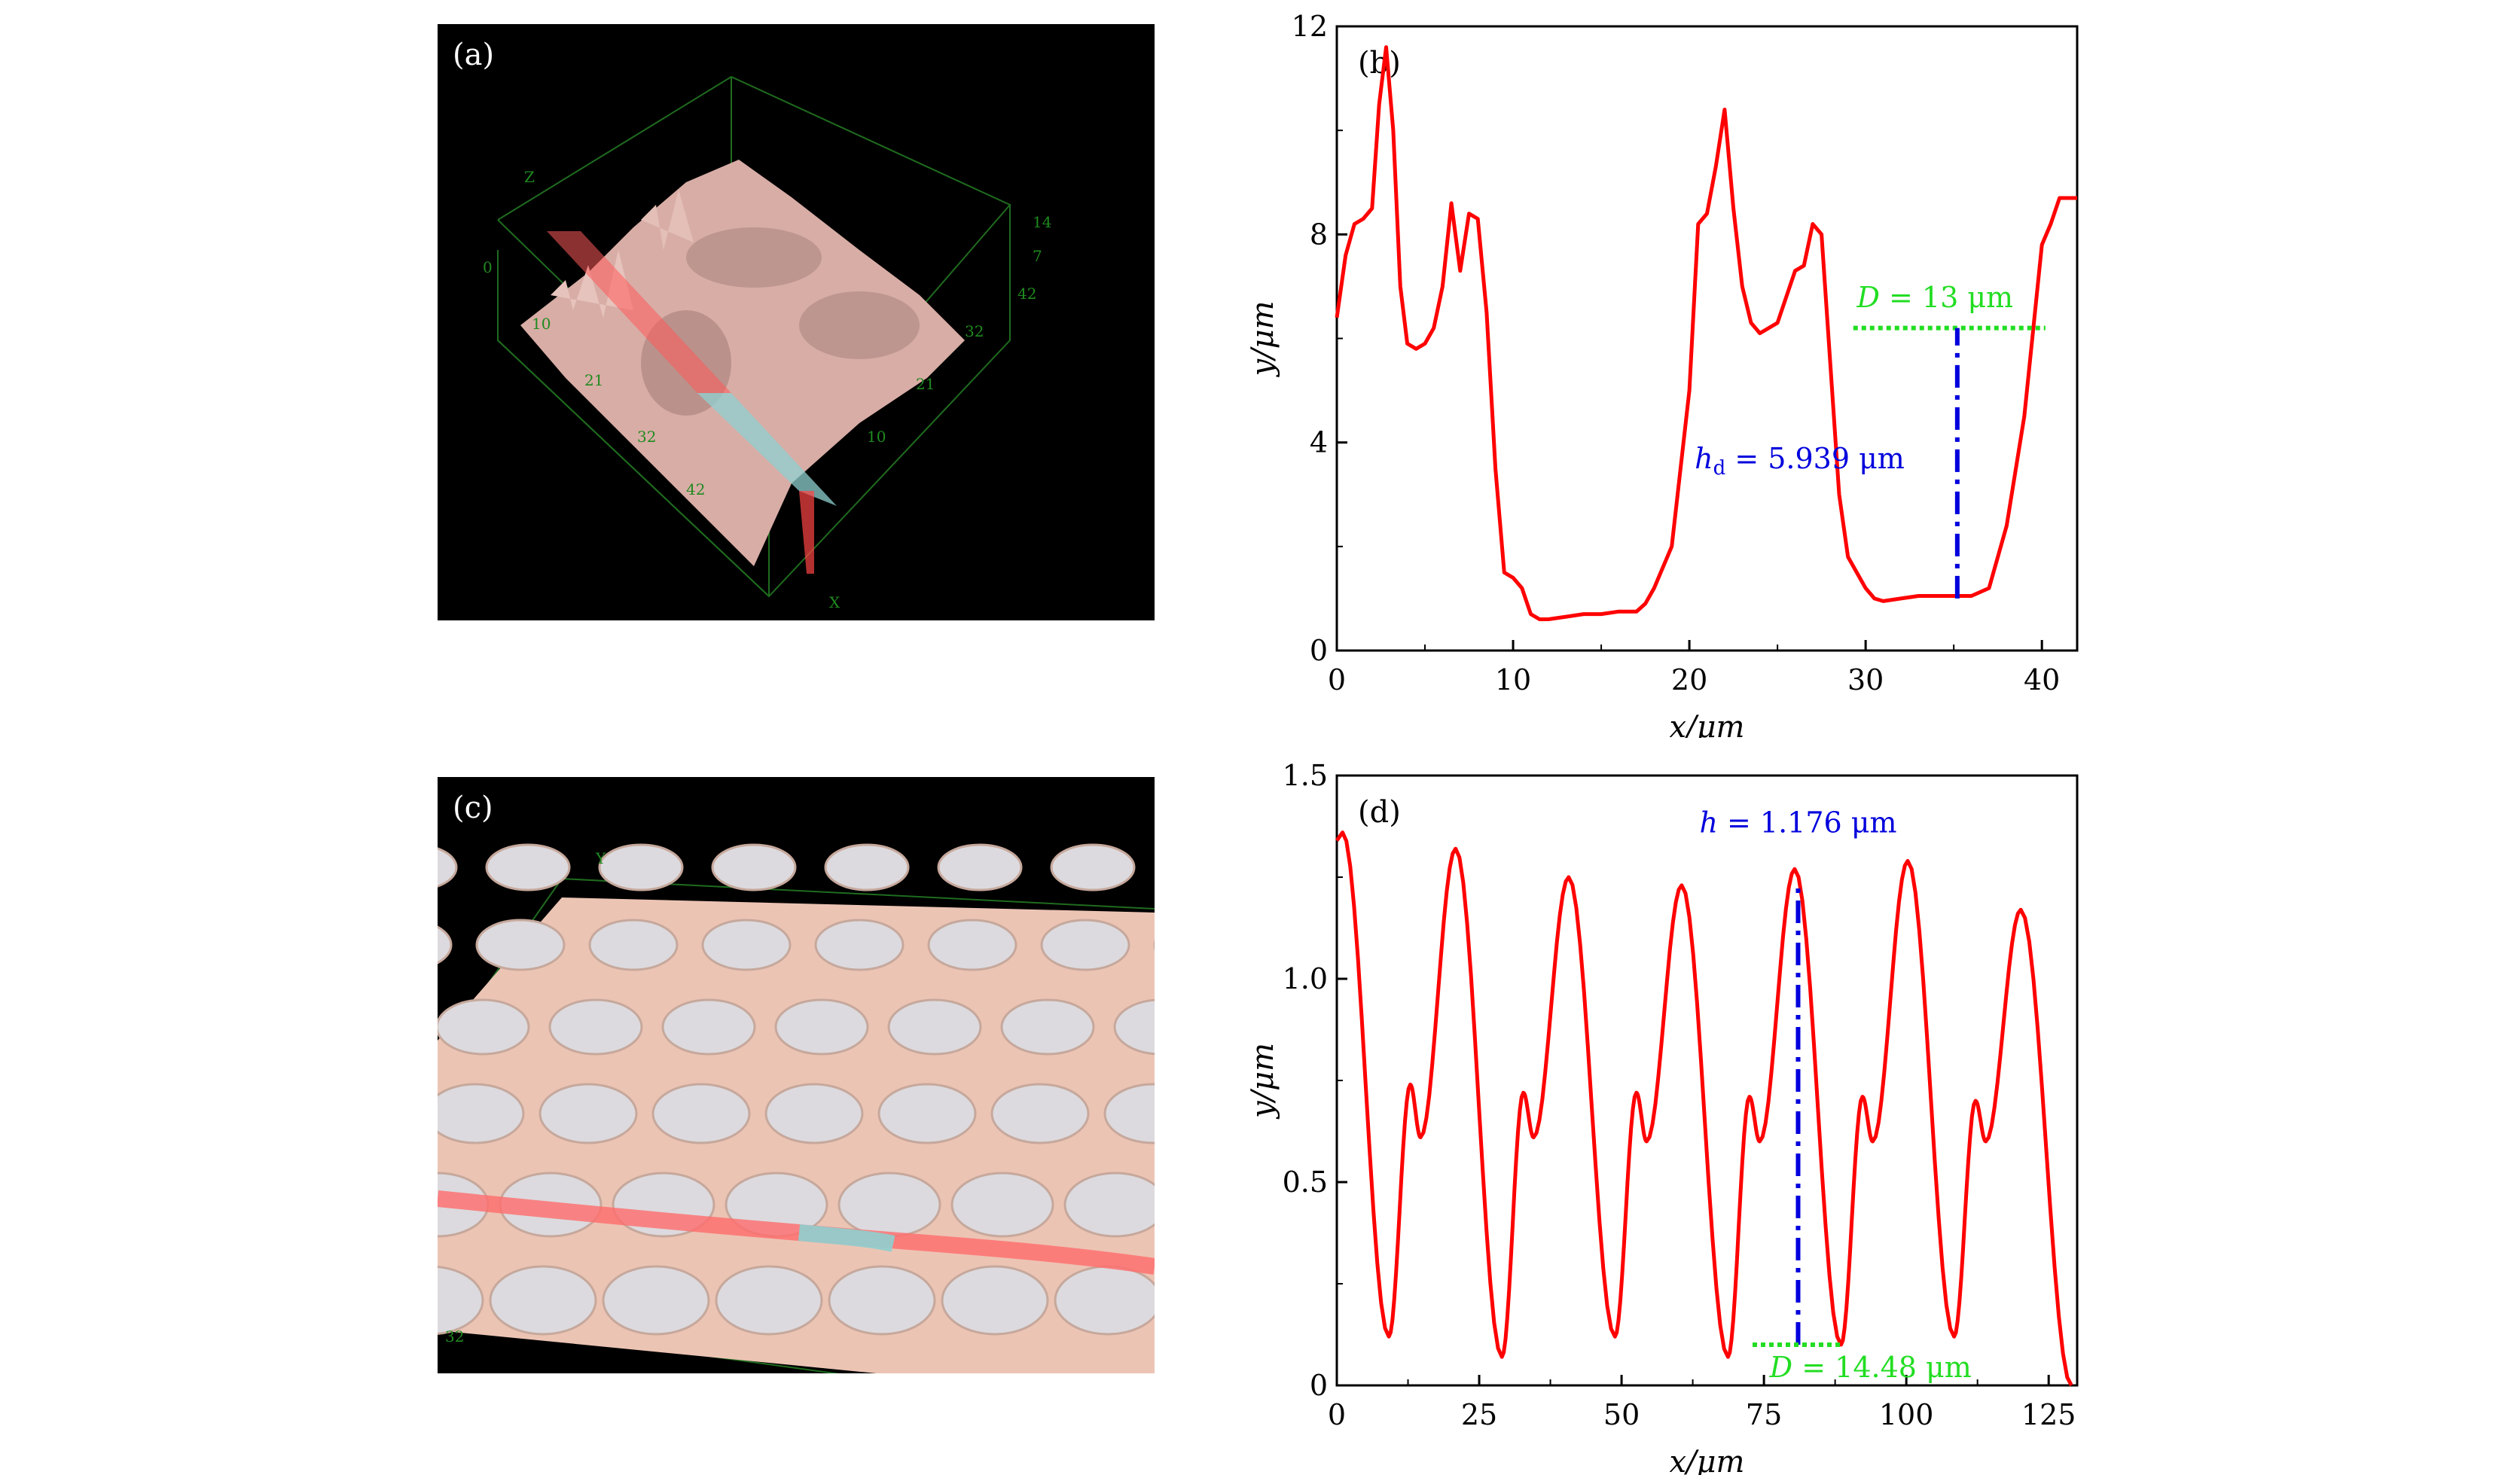  Describe the element at coordinates (525, 1097) in the screenshot. I see `axis-labels-c: 32 64 96 128 Y` at that location.